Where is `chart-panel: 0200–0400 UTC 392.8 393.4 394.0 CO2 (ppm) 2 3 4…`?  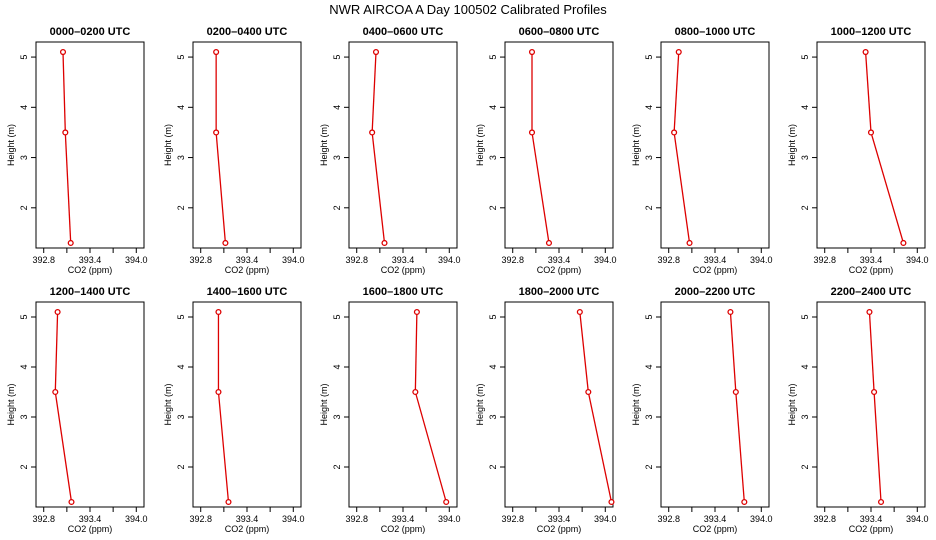
chart-panel: 0200–0400 UTC 392.8 393.4 394.0 CO2 (ppm) 2 3 4… is located at coordinates (234, 150).